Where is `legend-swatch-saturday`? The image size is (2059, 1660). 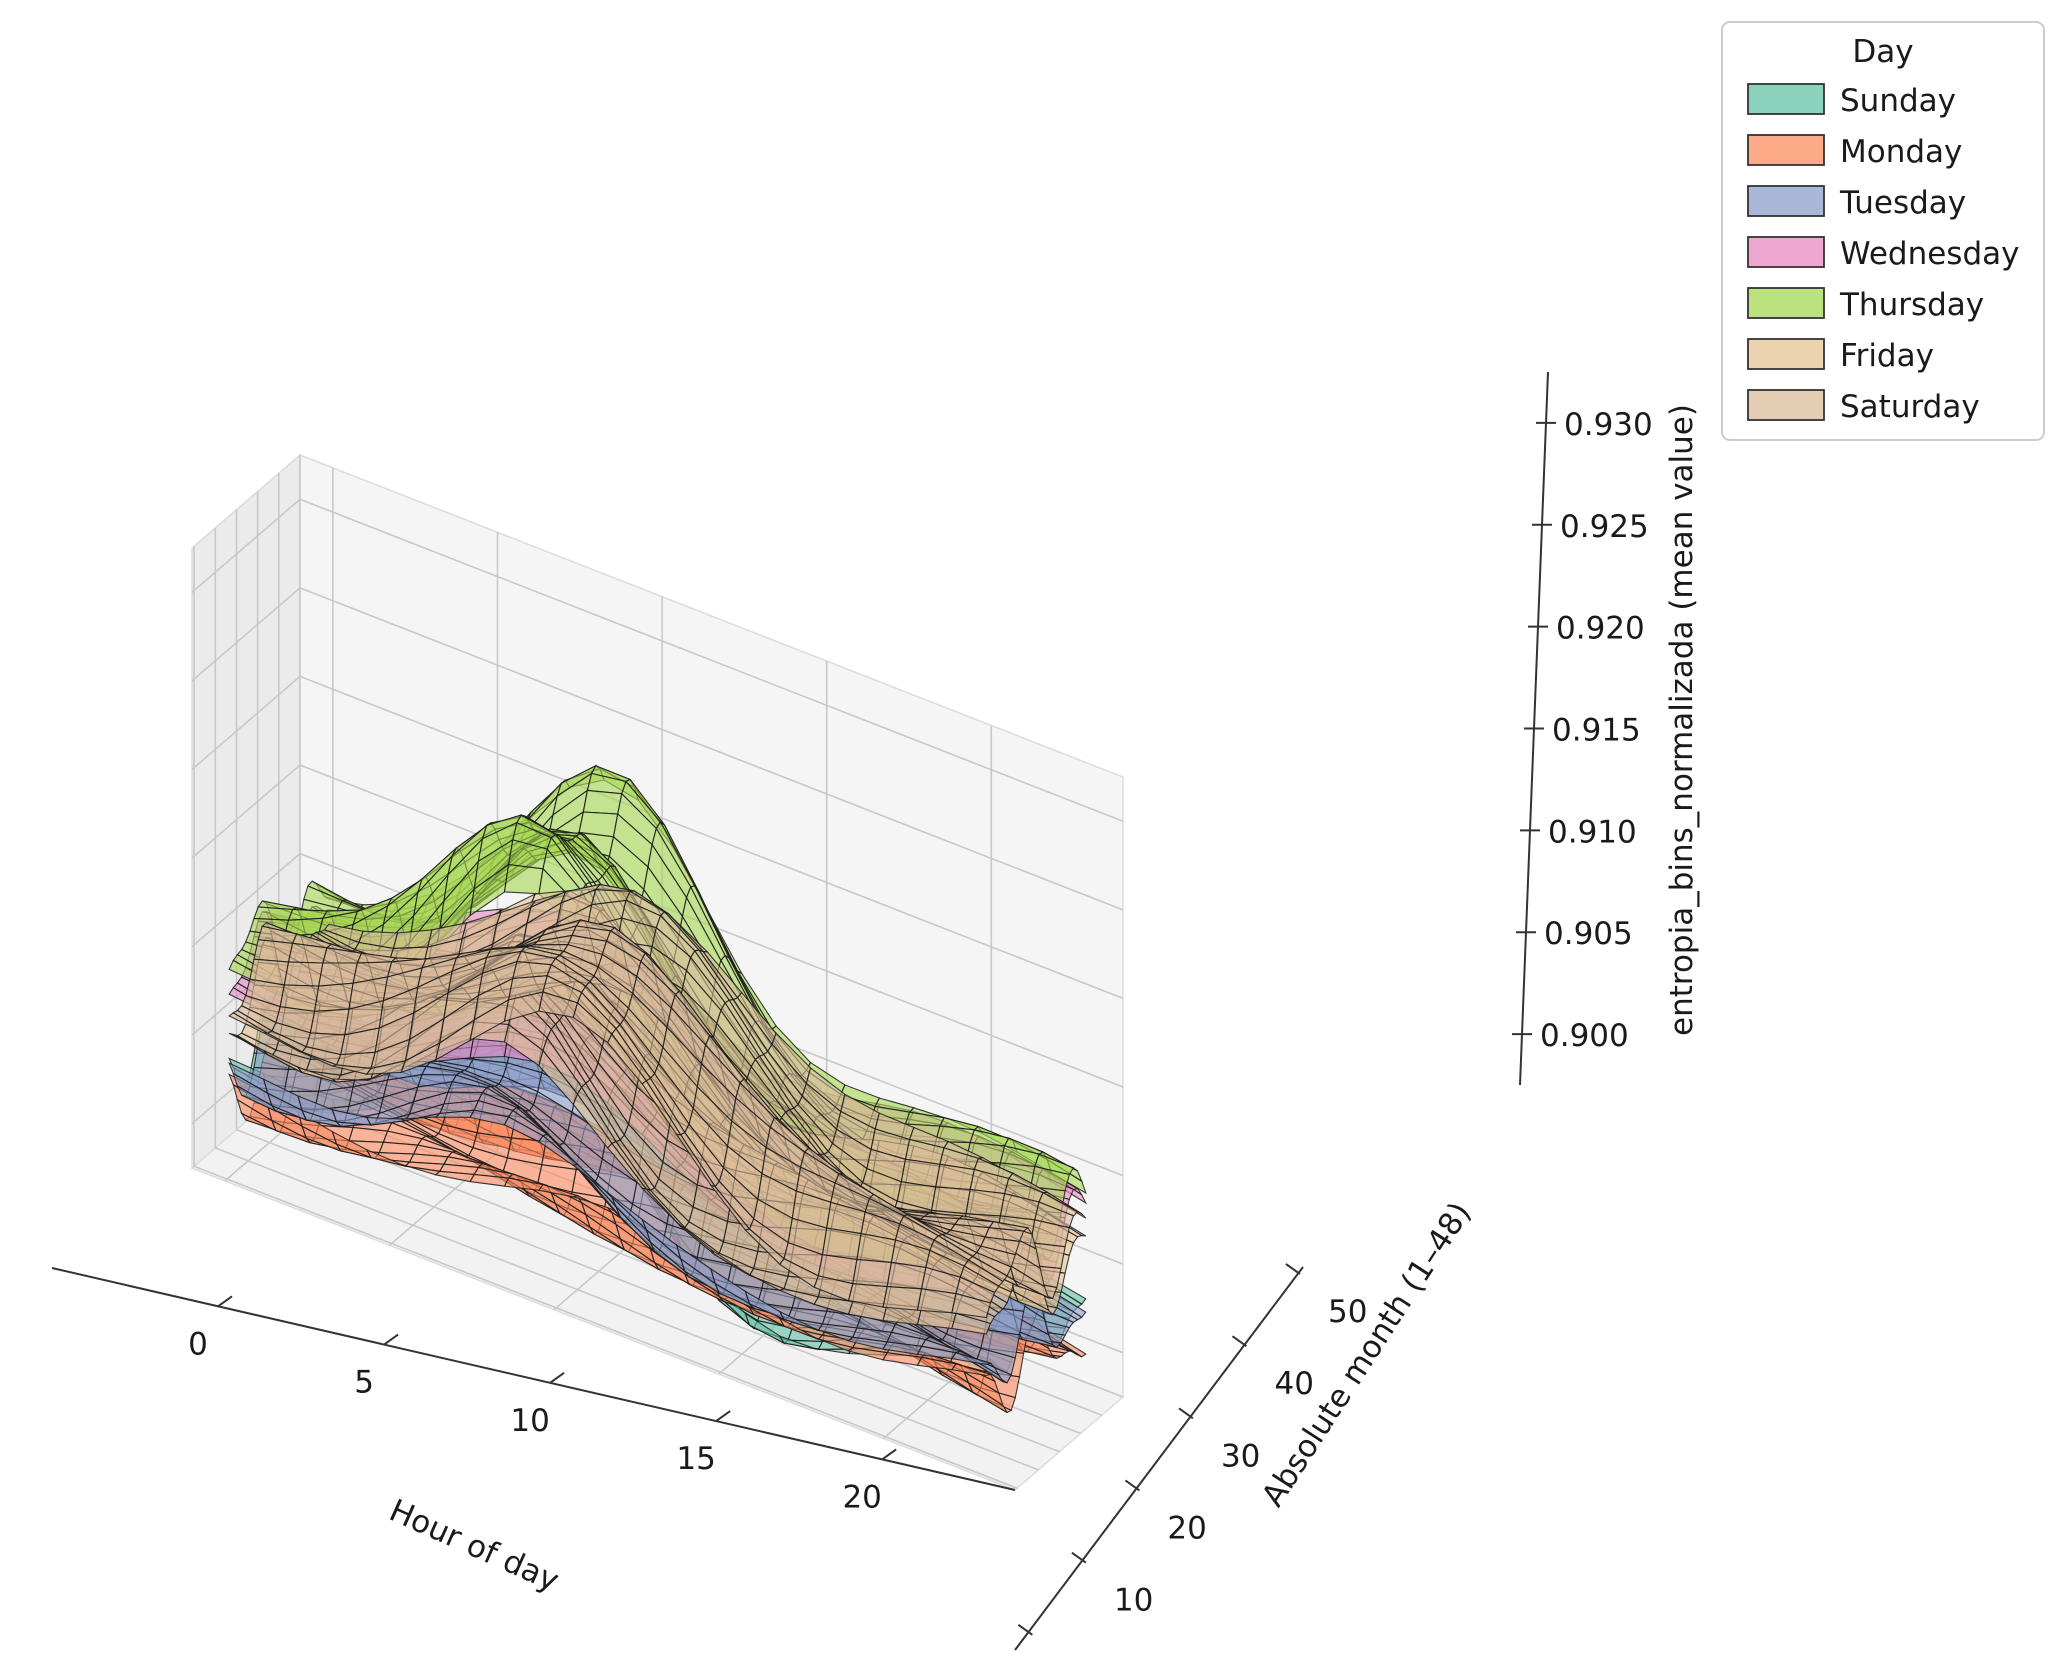
legend-swatch-saturday is located at coordinates (1786, 405).